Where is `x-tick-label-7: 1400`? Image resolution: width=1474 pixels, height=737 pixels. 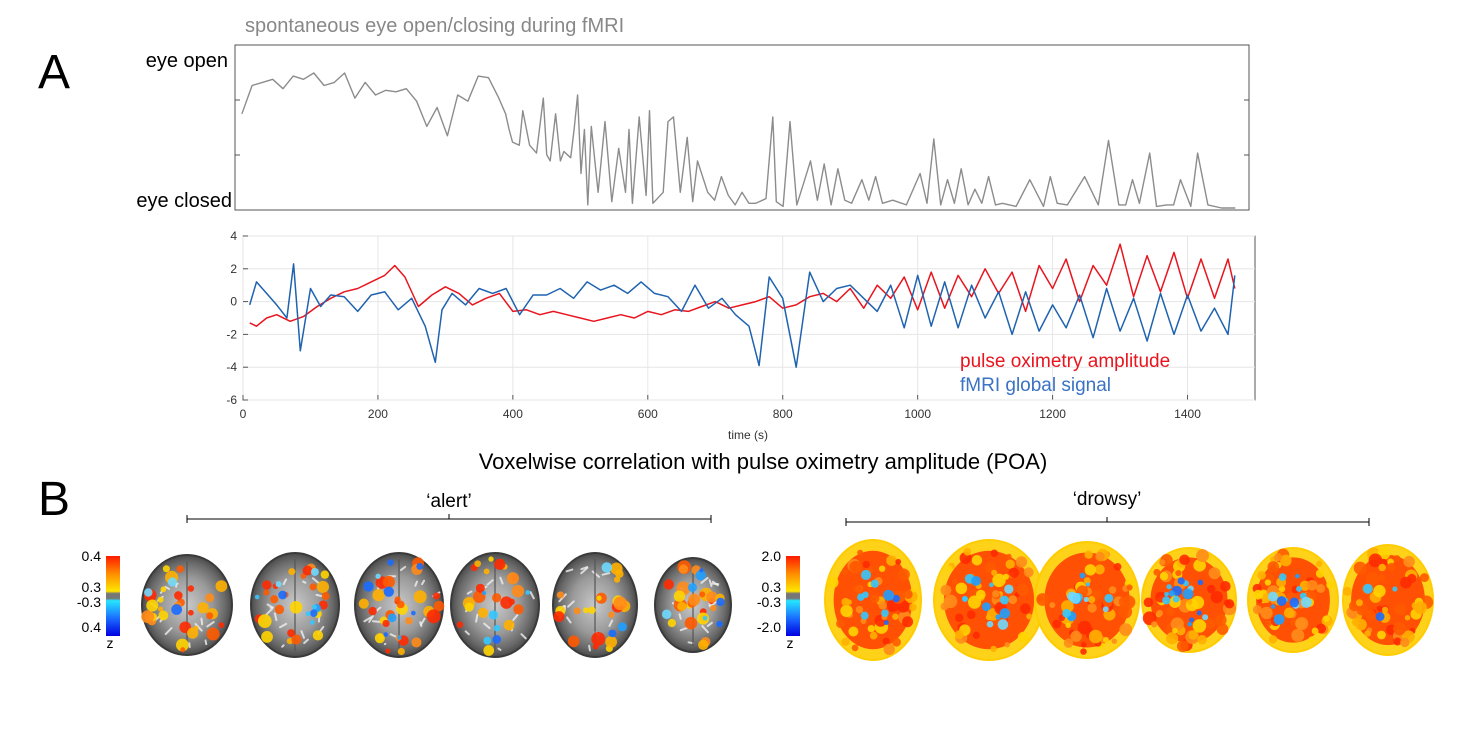
x-tick-label-7: 1400 is located at coordinates (1187, 414).